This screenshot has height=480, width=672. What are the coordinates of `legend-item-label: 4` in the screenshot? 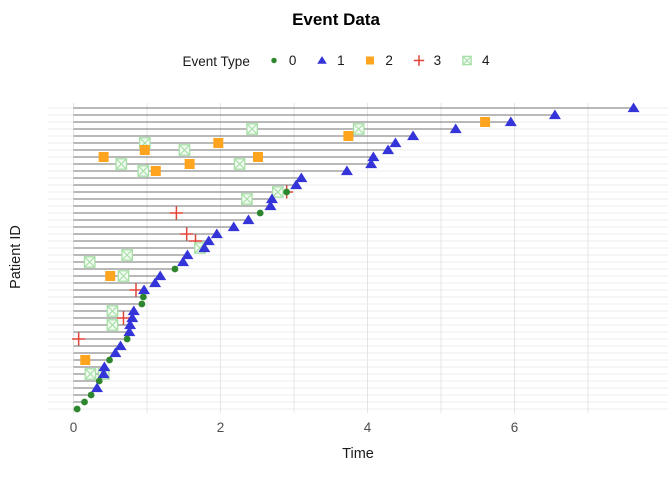 It's located at (485, 60).